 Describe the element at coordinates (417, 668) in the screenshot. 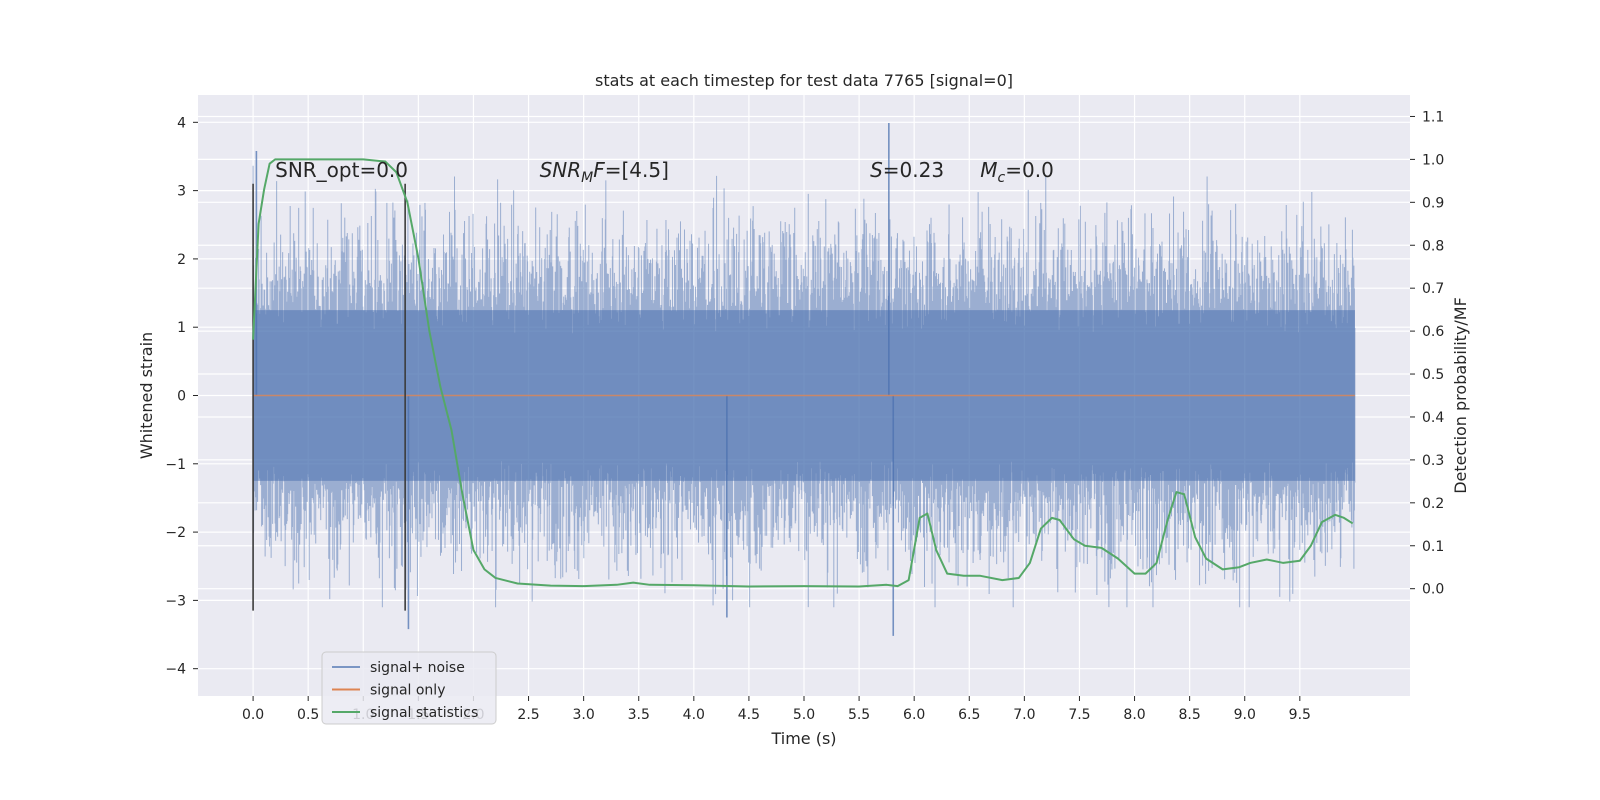

I see `legend-entry: signal+ noise` at that location.